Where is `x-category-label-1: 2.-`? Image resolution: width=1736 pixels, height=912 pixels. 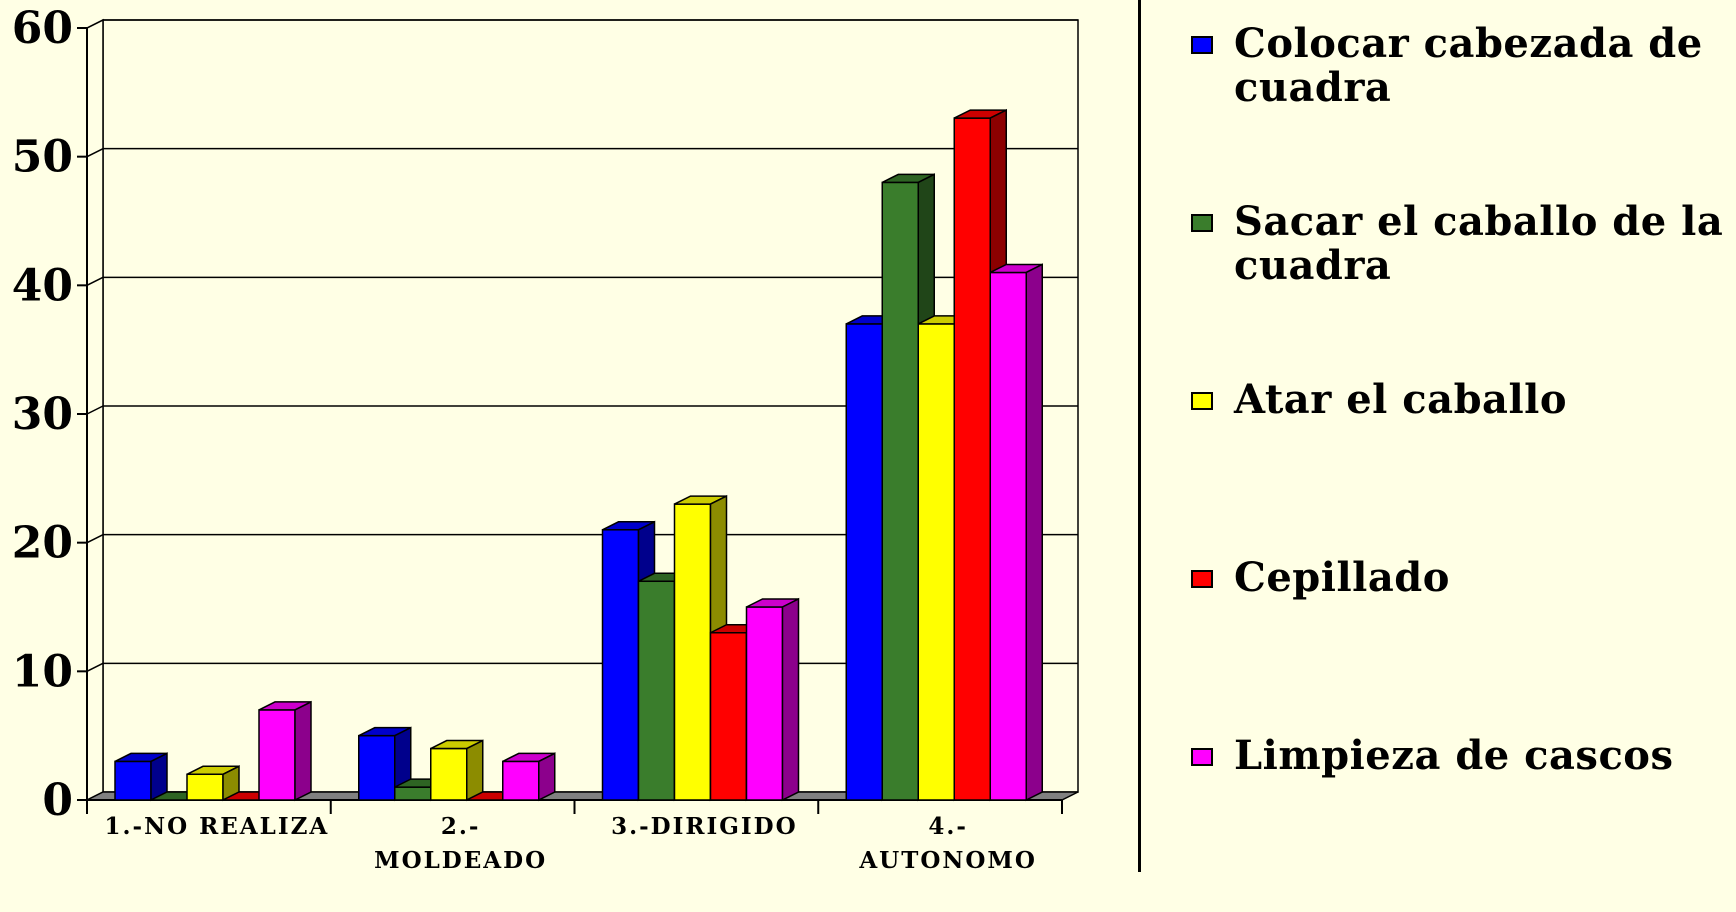 x-category-label-1: 2.- is located at coordinates (461, 826).